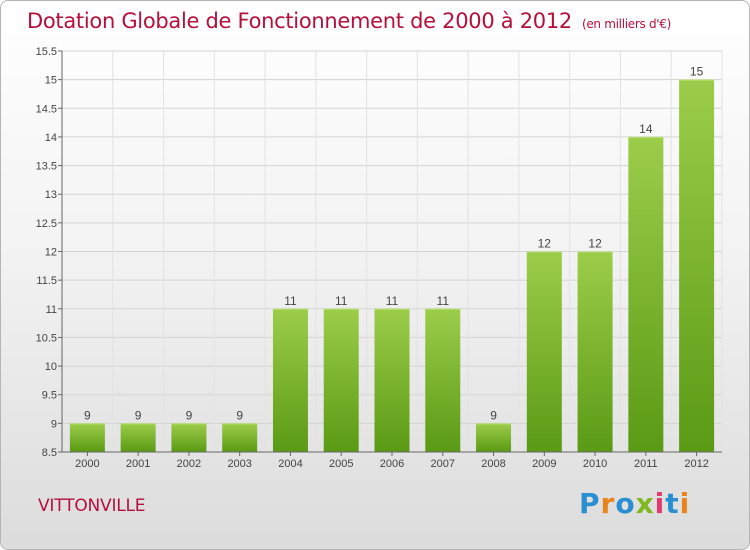 This screenshot has width=750, height=550. Describe the element at coordinates (46, 224) in the screenshot. I see `y-tick-label: 12.5` at that location.